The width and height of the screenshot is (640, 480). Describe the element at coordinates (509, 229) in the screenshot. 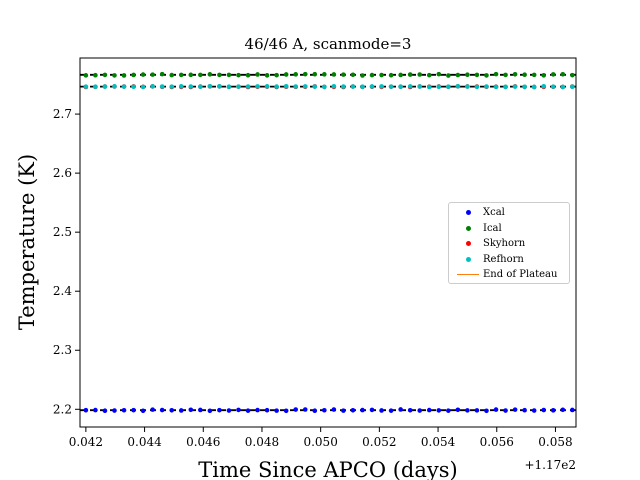

I see `legend-item-ical: Ical` at that location.